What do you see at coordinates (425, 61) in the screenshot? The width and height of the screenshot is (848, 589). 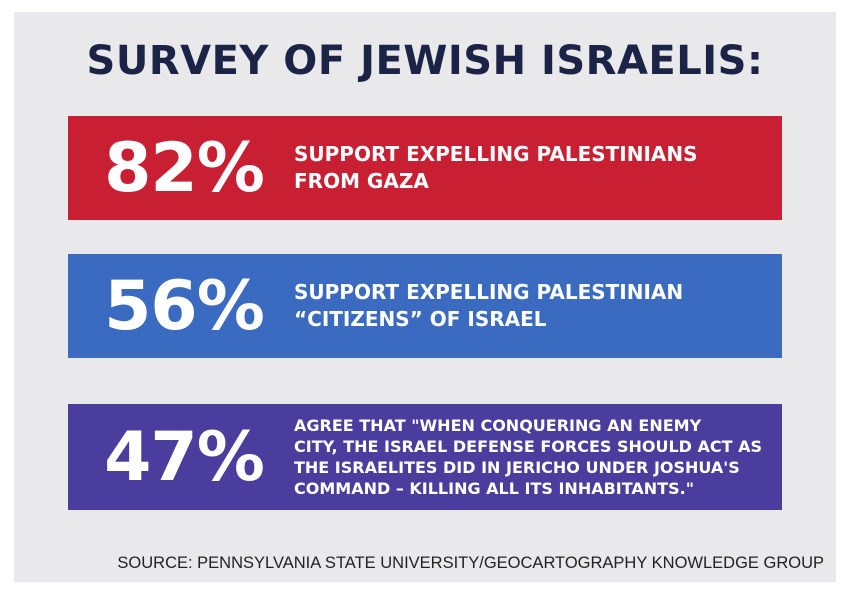 I see `page-title: SURVEY OF JEWISH ISRAELIS:` at bounding box center [425, 61].